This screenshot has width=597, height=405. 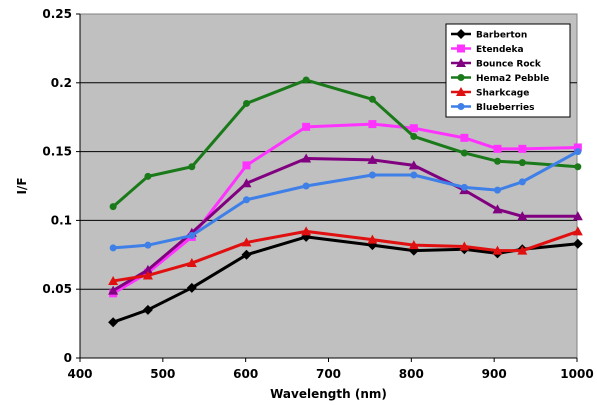 I want to click on legend-label: Barberton, so click(x=501, y=36).